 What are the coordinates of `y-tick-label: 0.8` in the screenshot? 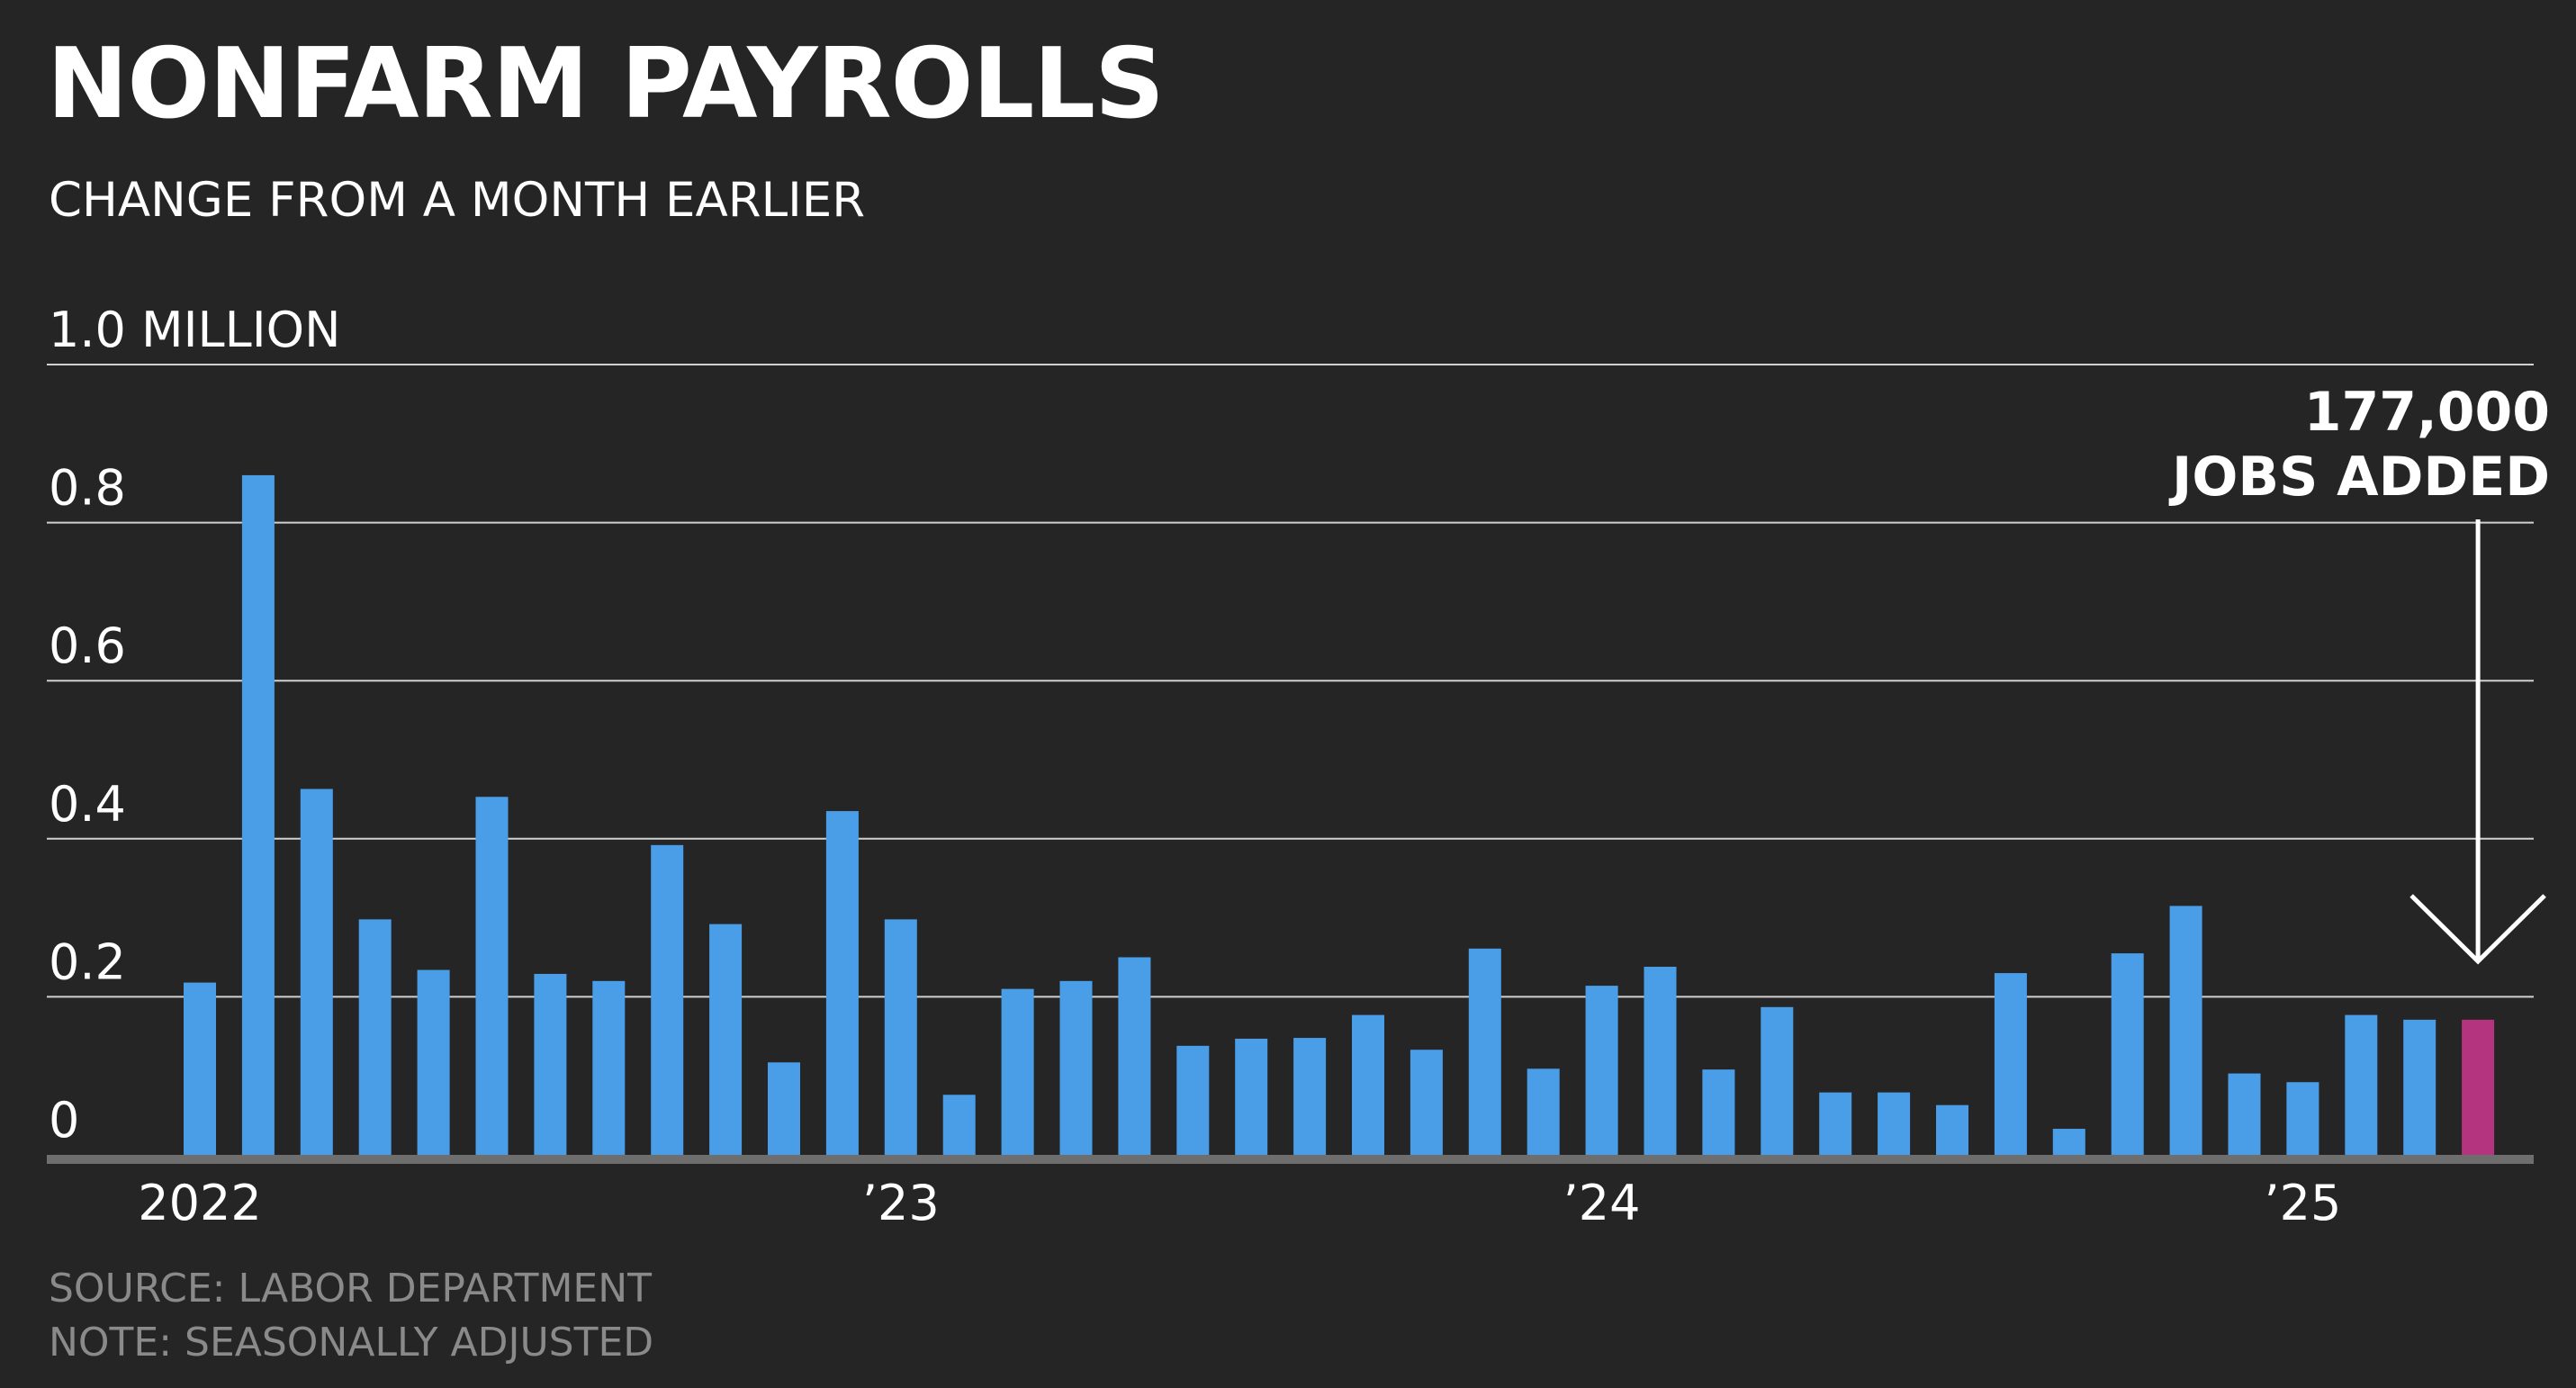 It's located at (87, 489).